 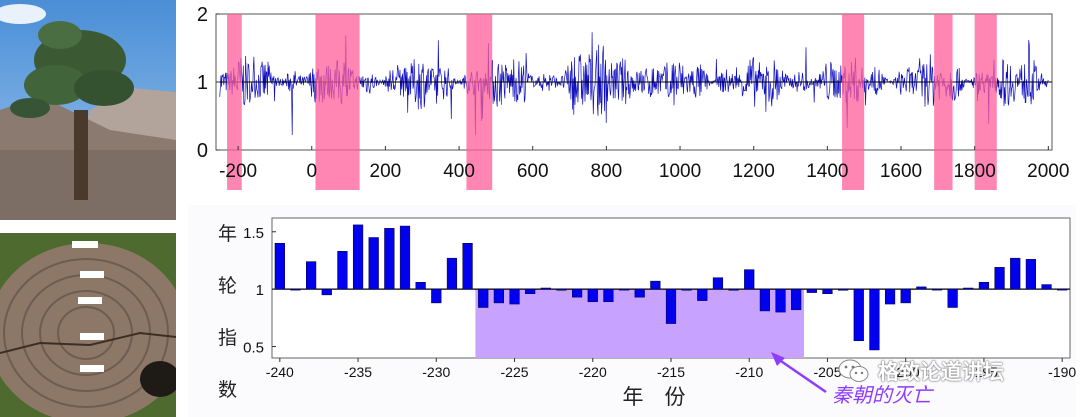 I want to click on x-tick-label: 800, so click(x=607, y=171).